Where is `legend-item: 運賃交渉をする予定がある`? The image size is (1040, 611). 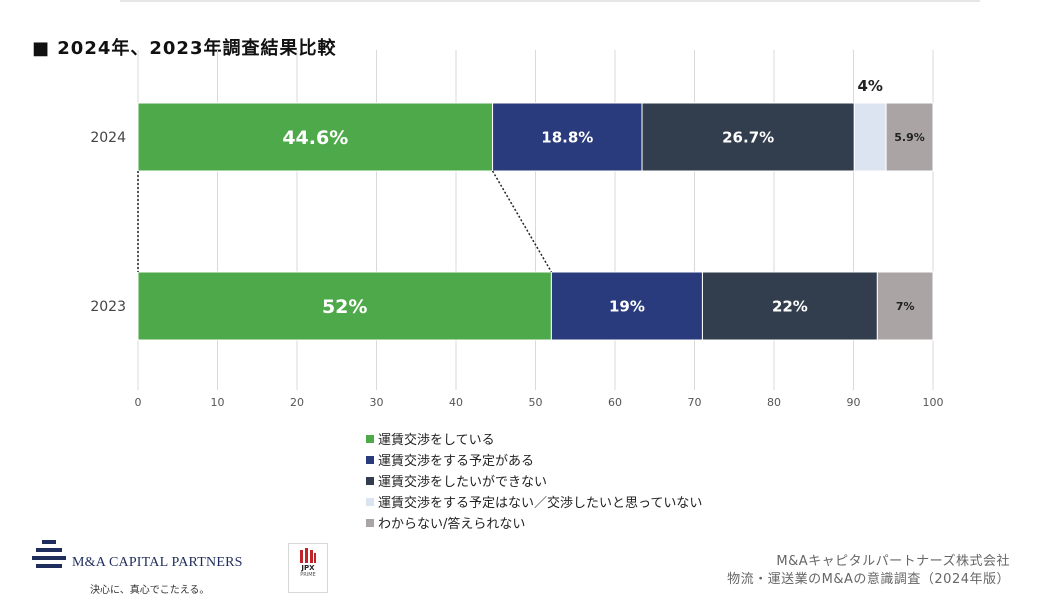 legend-item: 運賃交渉をする予定がある is located at coordinates (534, 459).